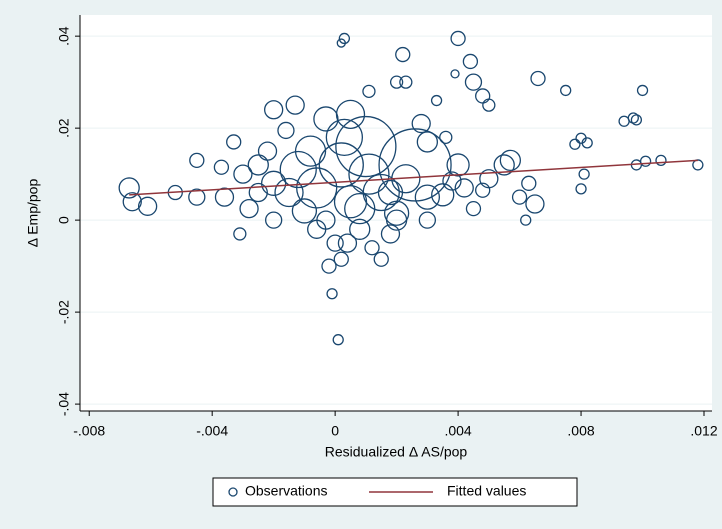 This screenshot has width=722, height=529. I want to click on legend-label: Observations, so click(286, 491).